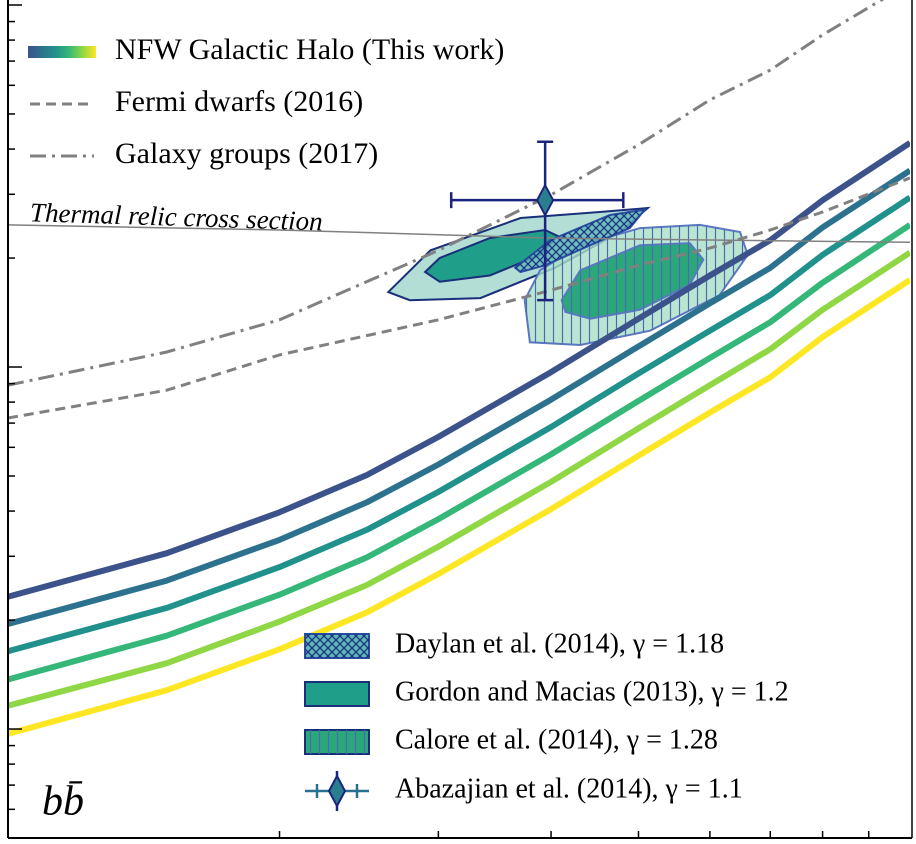  Describe the element at coordinates (569, 788) in the screenshot. I see `legend-label: Abazajian et al. (2014), γ = 1.1` at that location.